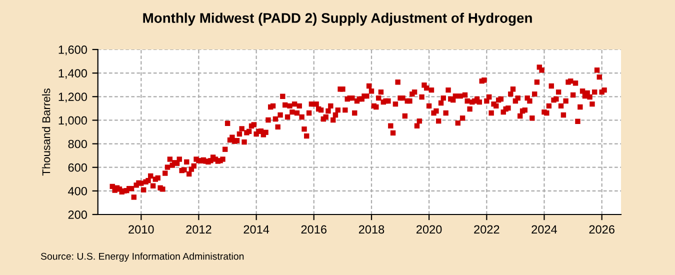  I want to click on x-tick-label: 2022, so click(487, 229).